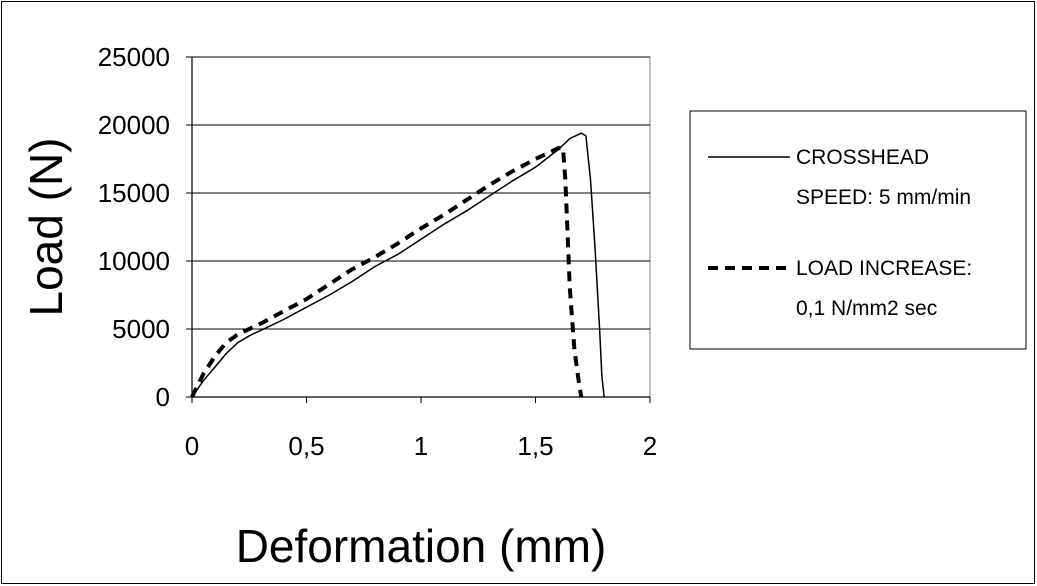 This screenshot has width=1037, height=586. What do you see at coordinates (421, 446) in the screenshot?
I see `x-tick-label-2: 1` at bounding box center [421, 446].